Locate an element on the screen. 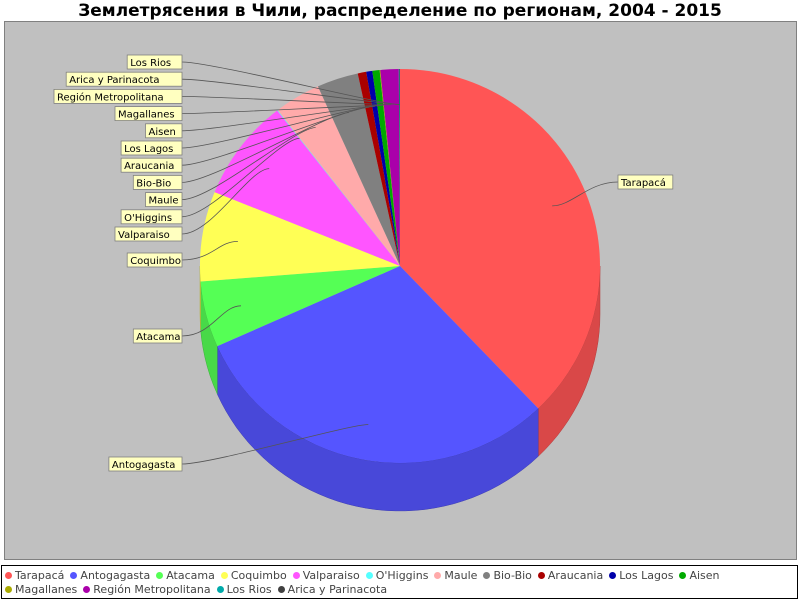  legend-item: Los Rios is located at coordinates (244, 589).